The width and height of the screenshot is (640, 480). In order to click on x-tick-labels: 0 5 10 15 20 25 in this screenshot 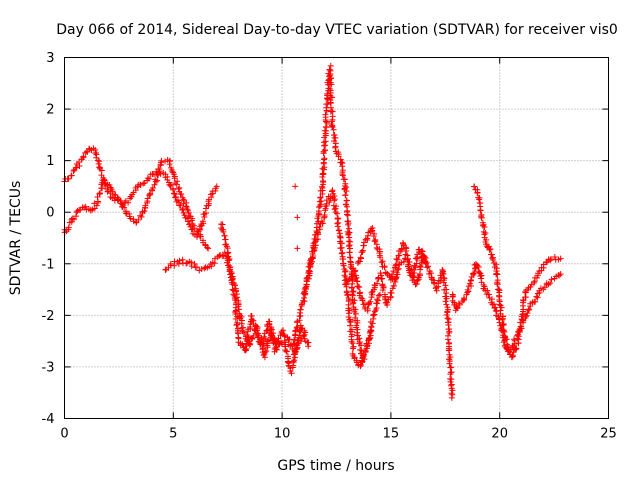, I will do `click(338, 434)`.